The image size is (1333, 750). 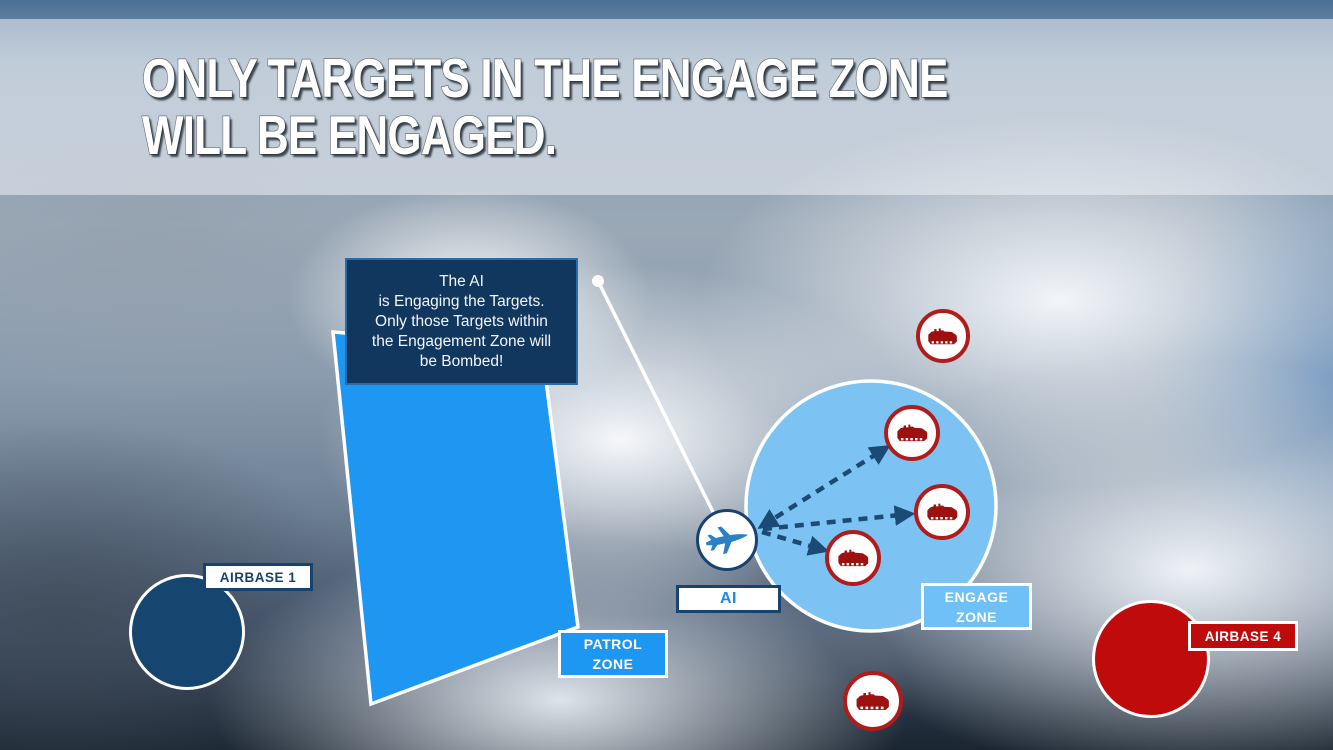 I want to click on callout-line: The AI, so click(x=461, y=281).